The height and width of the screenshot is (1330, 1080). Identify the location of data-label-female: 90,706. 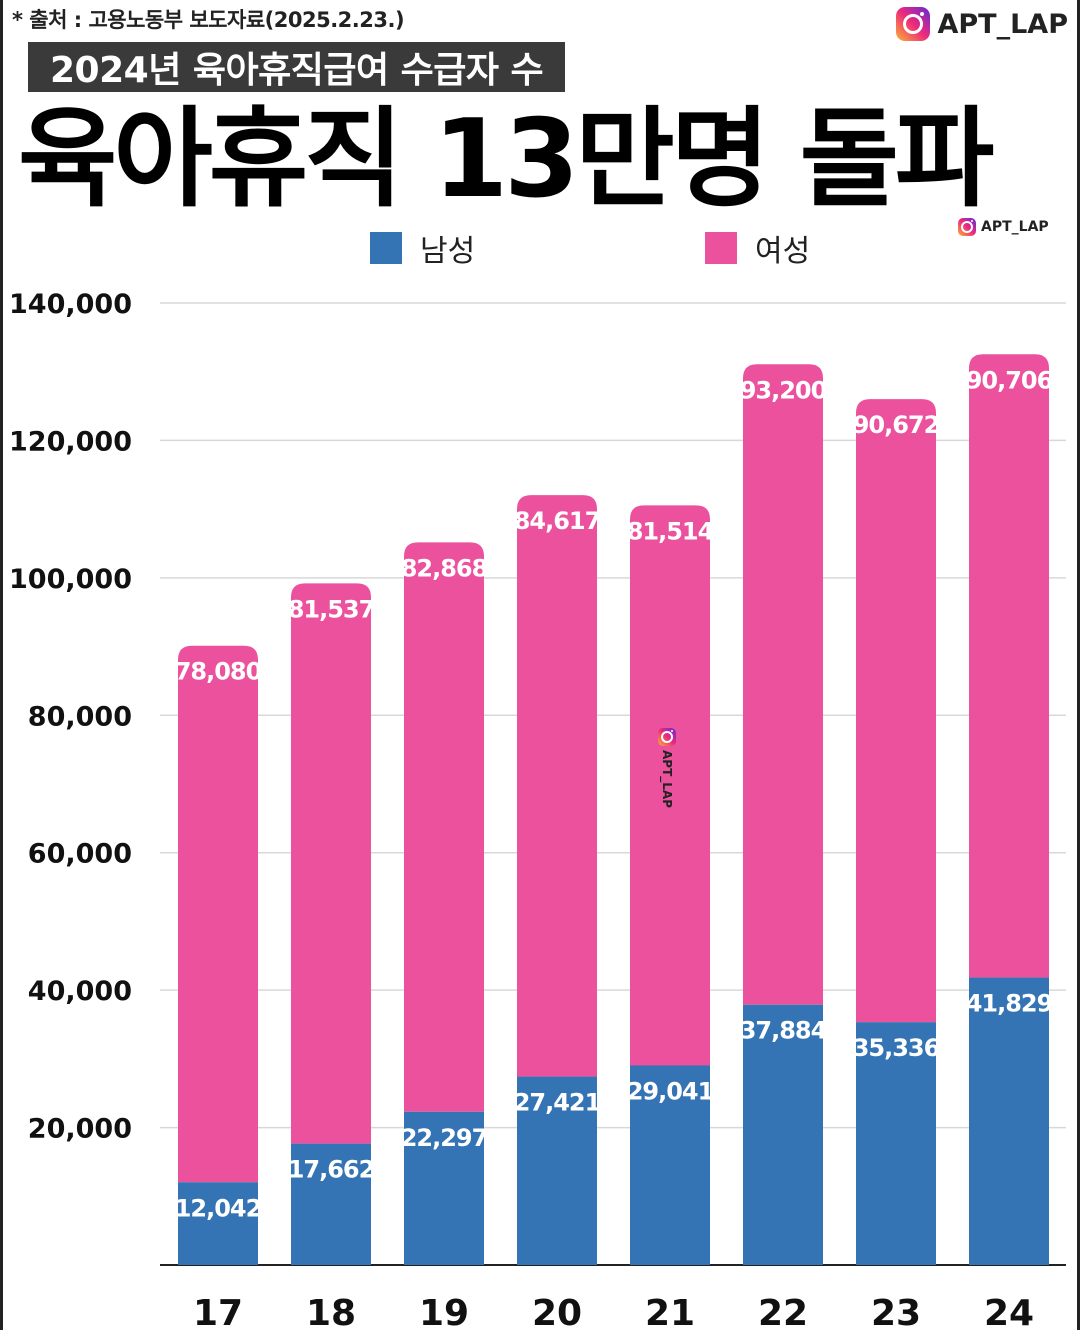
(1009, 380).